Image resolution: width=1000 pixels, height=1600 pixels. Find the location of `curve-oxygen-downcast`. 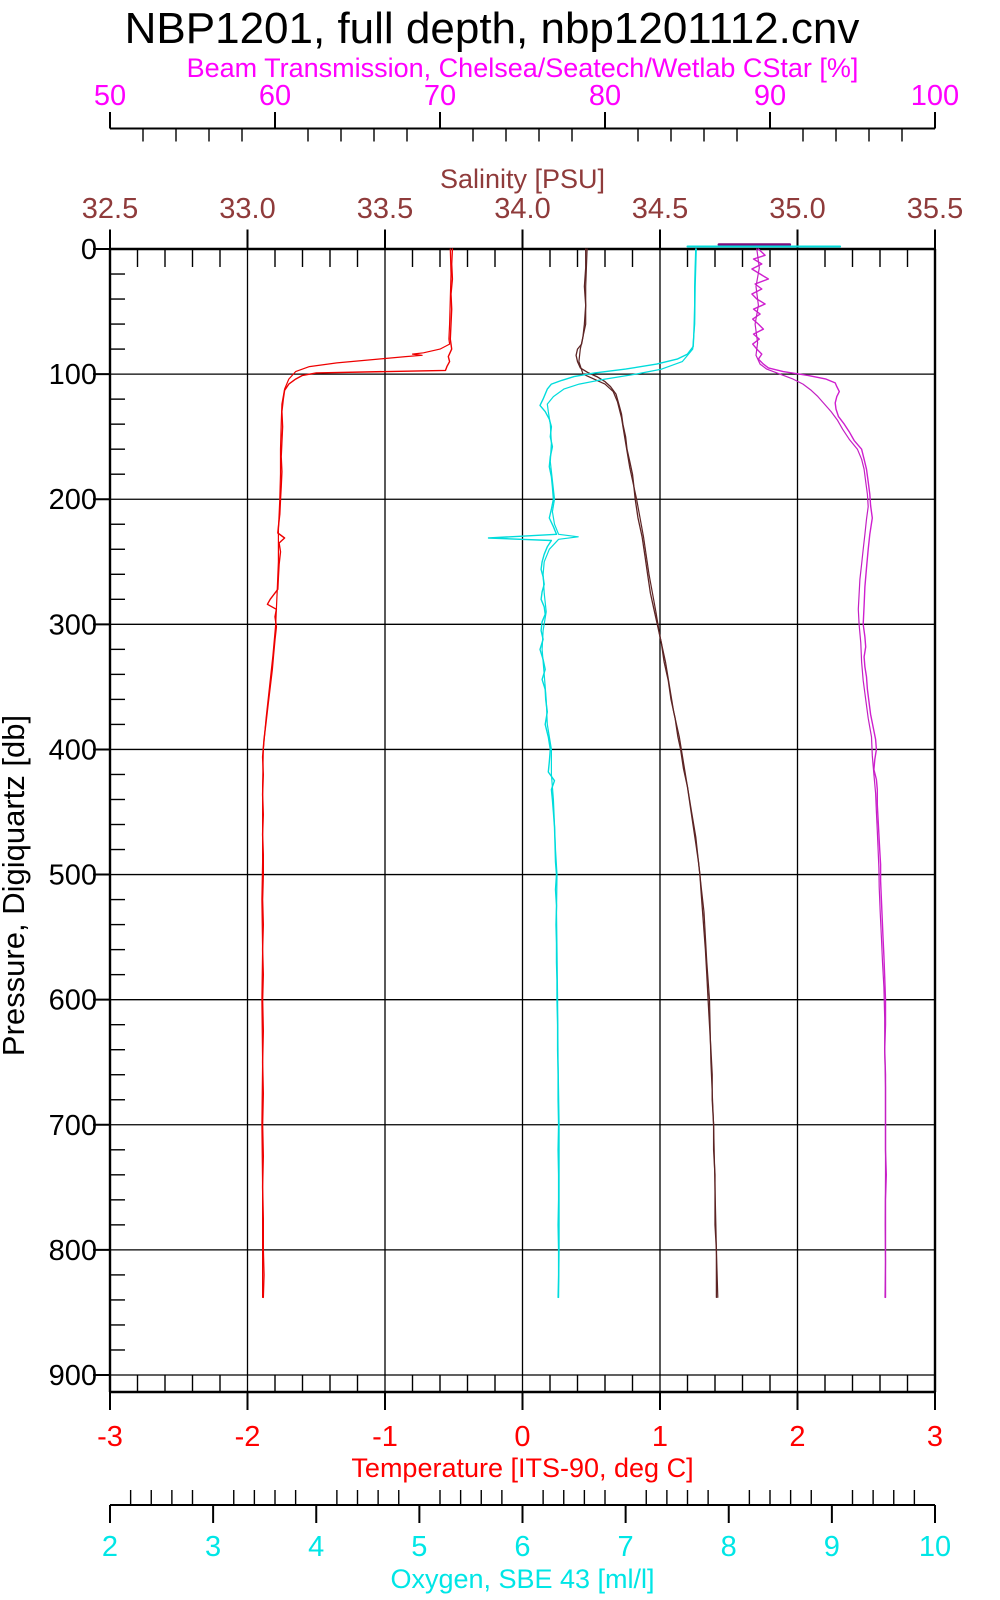

curve-oxygen-downcast is located at coordinates (592, 773).